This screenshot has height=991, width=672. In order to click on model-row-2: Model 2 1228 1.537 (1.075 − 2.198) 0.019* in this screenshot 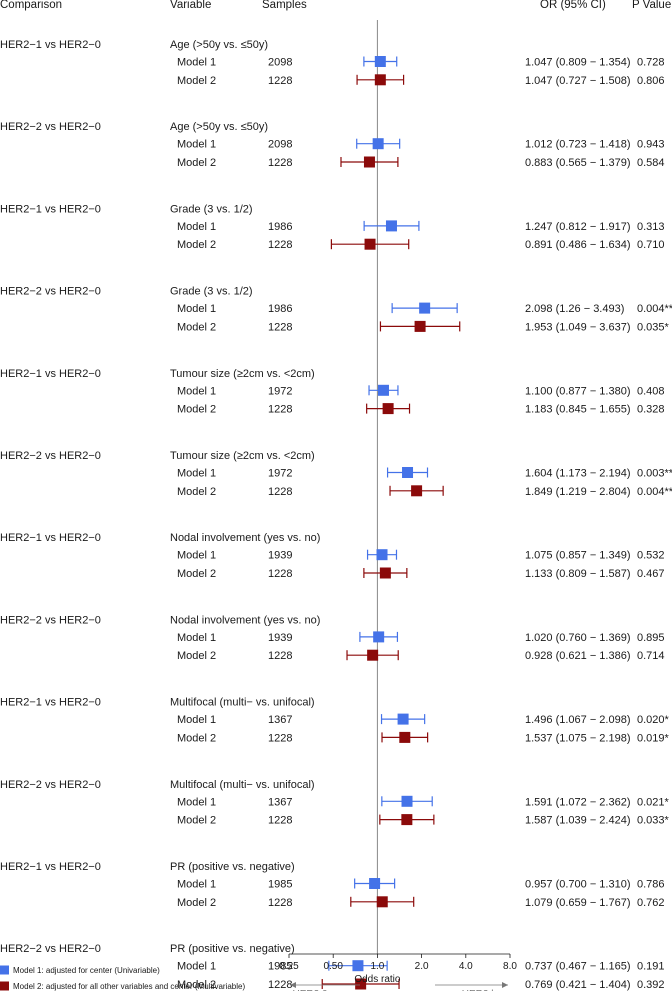, I will do `click(423, 737)`.